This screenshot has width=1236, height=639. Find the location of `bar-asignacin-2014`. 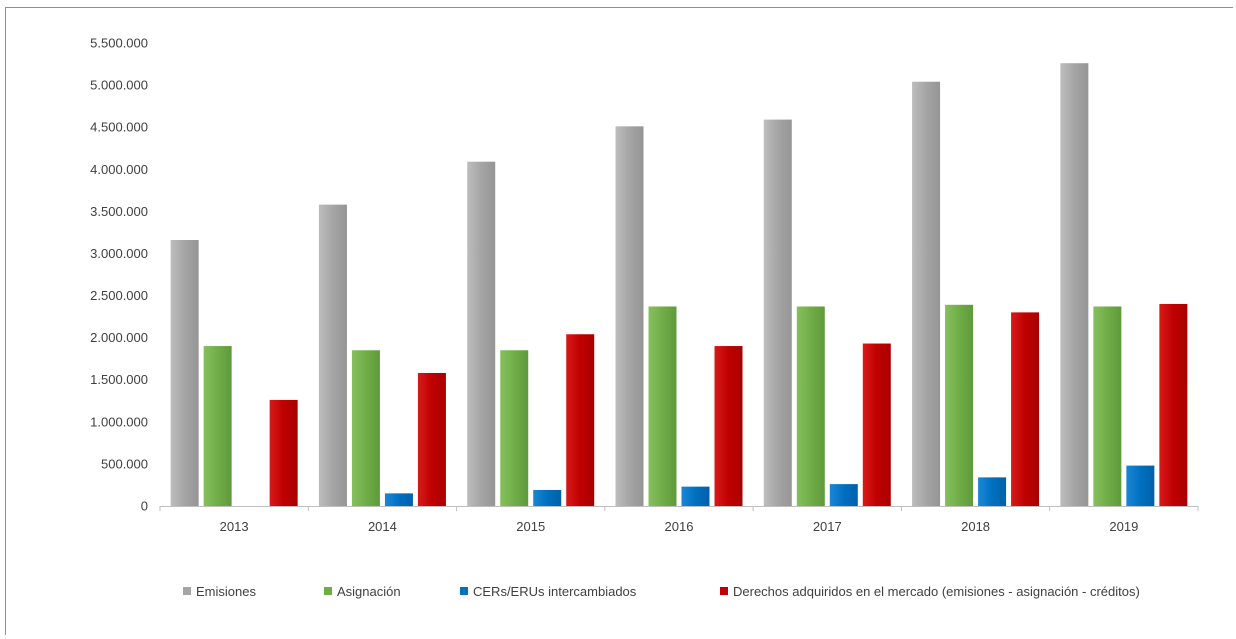

bar-asignacin-2014 is located at coordinates (365, 428).